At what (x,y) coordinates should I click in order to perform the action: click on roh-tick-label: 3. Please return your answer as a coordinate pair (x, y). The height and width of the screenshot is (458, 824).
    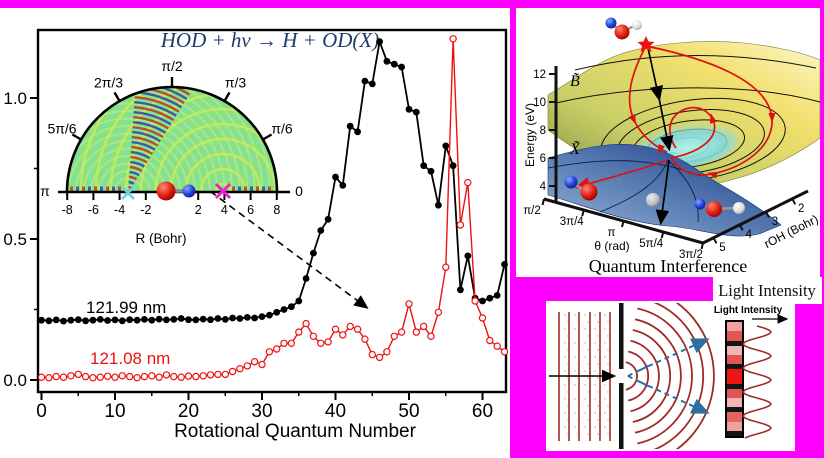
    Looking at the image, I should click on (775, 222).